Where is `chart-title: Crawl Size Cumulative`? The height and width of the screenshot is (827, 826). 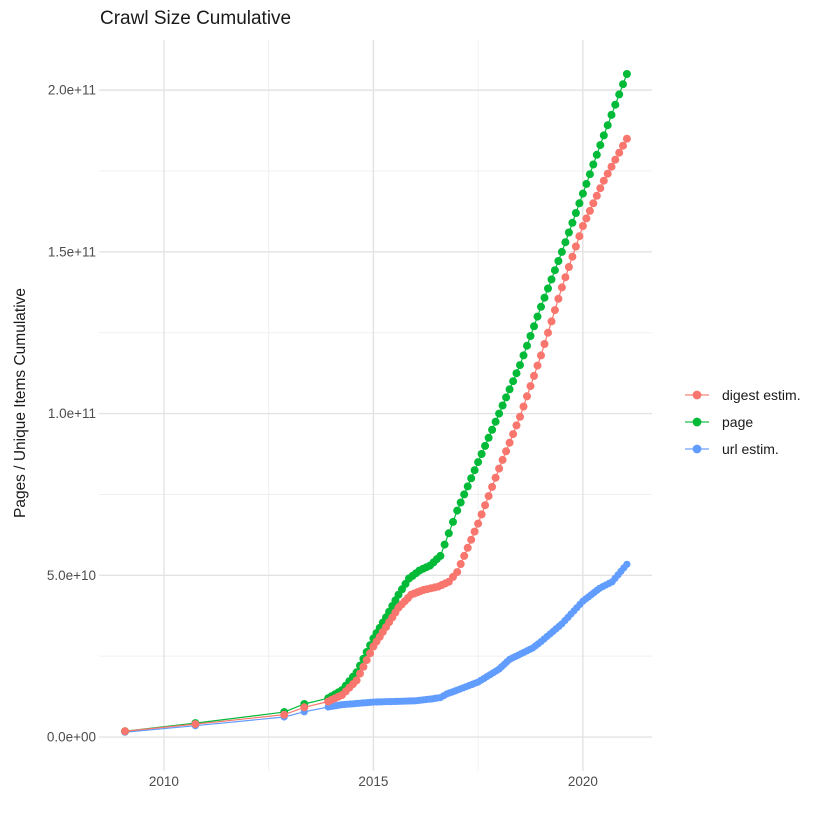 chart-title: Crawl Size Cumulative is located at coordinates (196, 18).